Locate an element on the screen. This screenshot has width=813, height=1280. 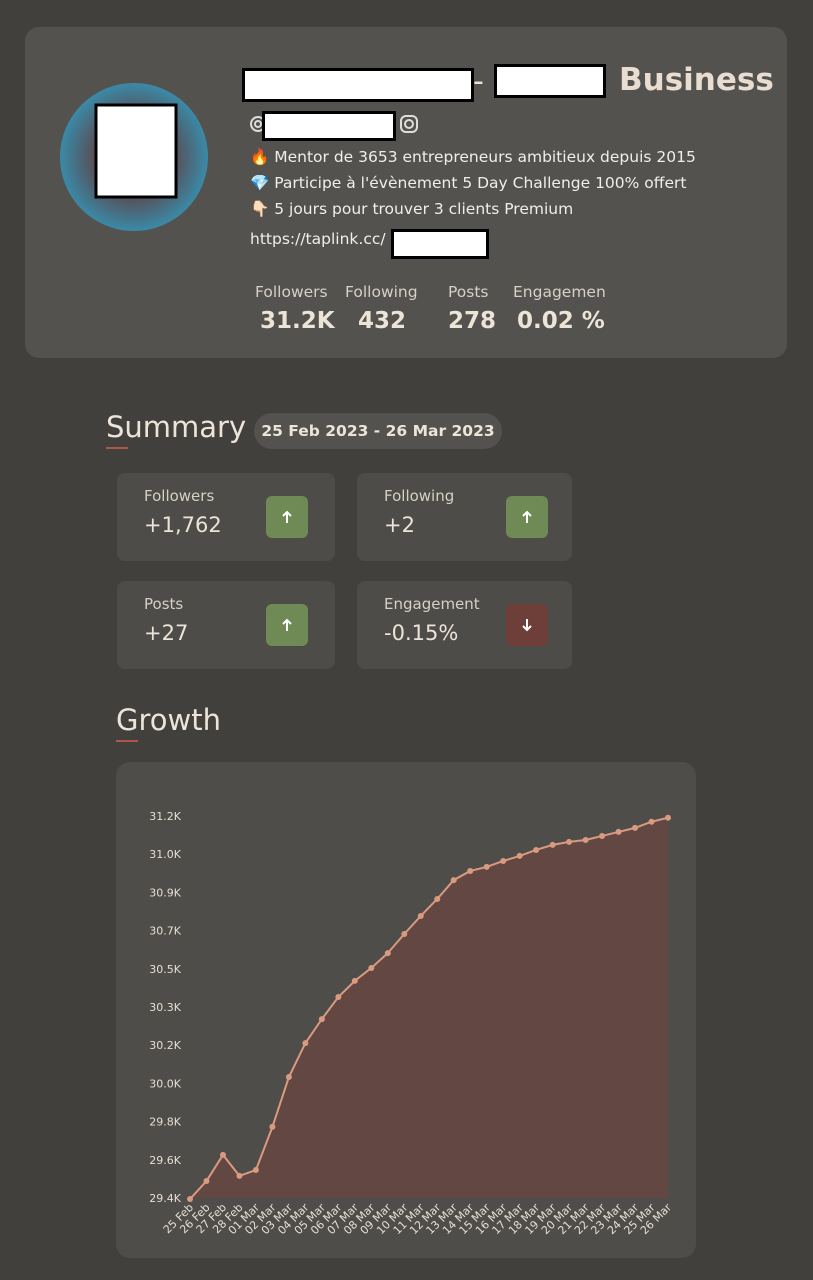
stat-value: 0.02 % is located at coordinates (561, 321).